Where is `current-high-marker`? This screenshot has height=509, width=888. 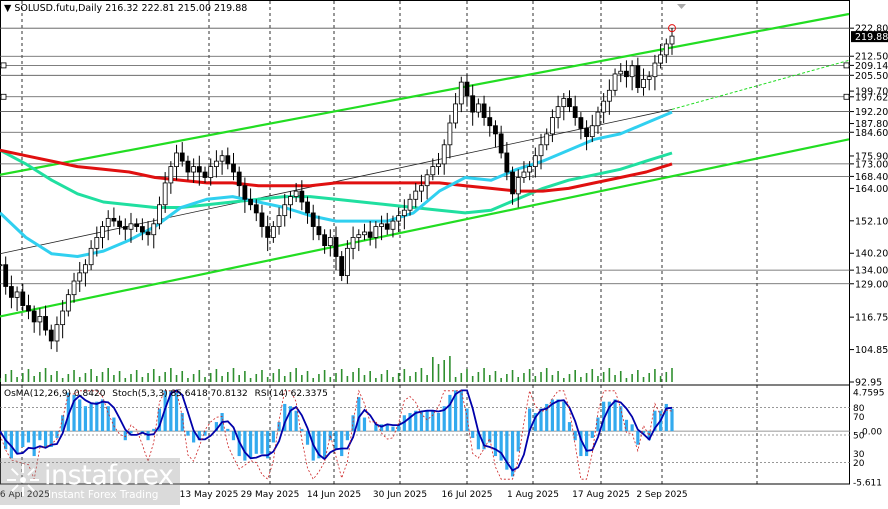 current-high-marker is located at coordinates (672, 28).